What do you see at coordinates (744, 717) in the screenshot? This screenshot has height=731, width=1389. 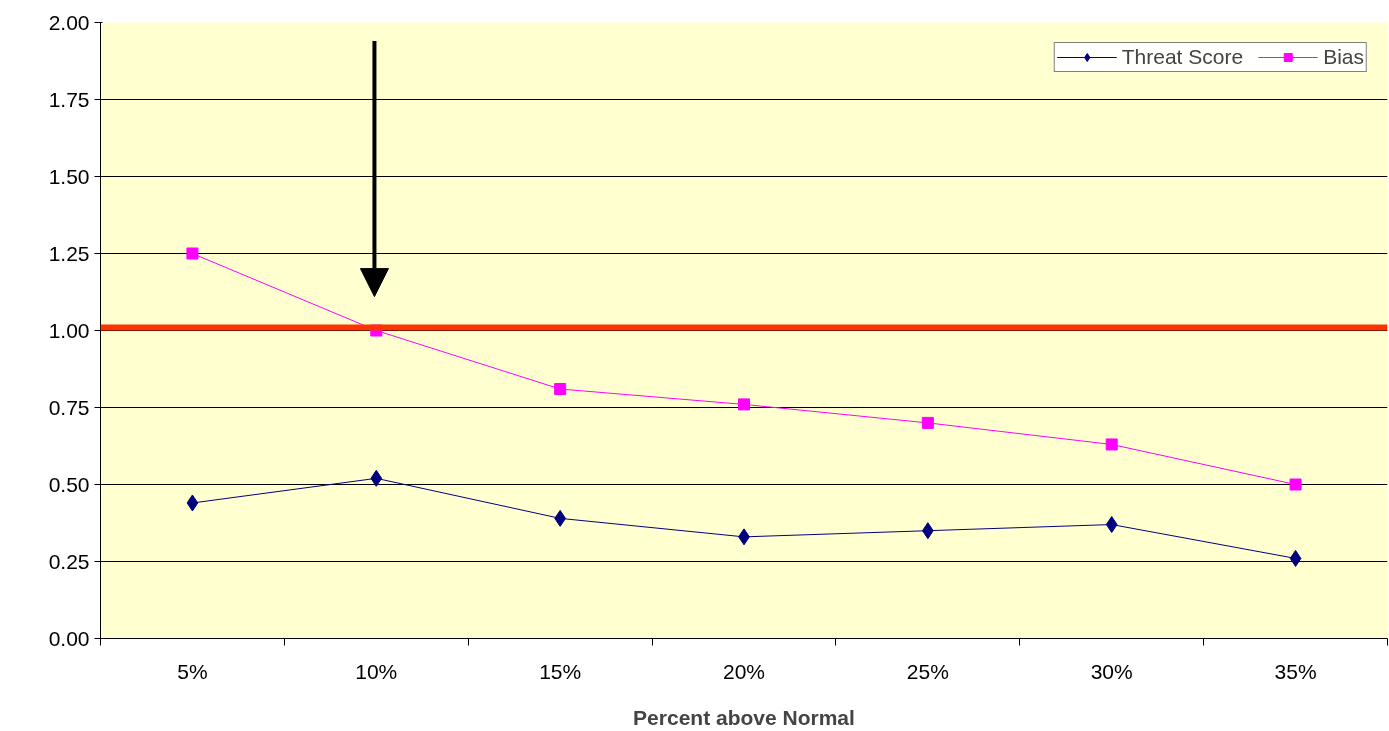 I see `x-axis-title: Percent above Normal` at bounding box center [744, 717].